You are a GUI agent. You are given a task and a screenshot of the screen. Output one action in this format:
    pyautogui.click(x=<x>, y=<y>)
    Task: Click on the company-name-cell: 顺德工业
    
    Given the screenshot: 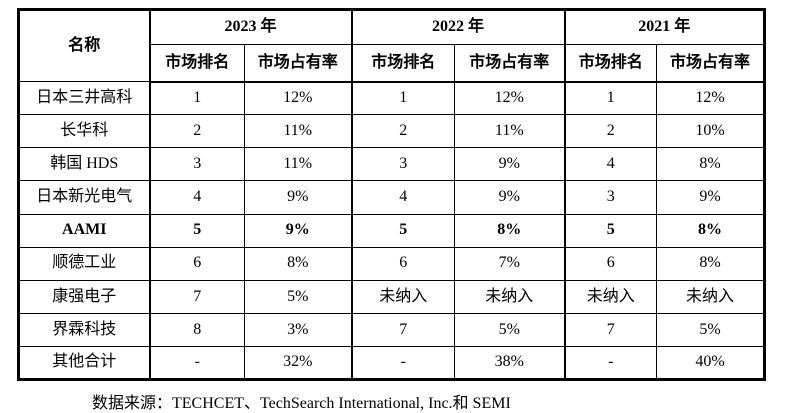 What is the action you would take?
    pyautogui.click(x=84, y=263)
    